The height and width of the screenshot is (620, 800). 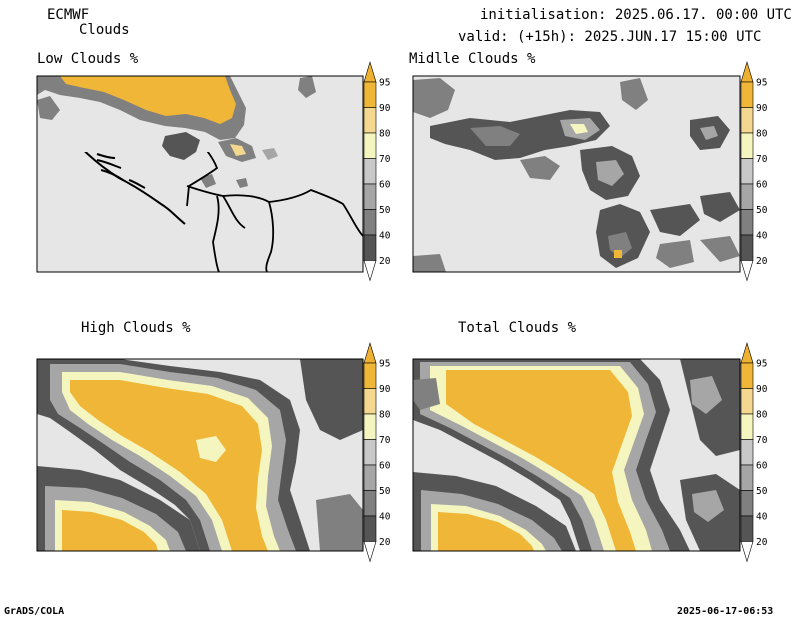 I want to click on colorbar-middle: 95 90 80 70 60 50 40 20, so click(x=754, y=171).